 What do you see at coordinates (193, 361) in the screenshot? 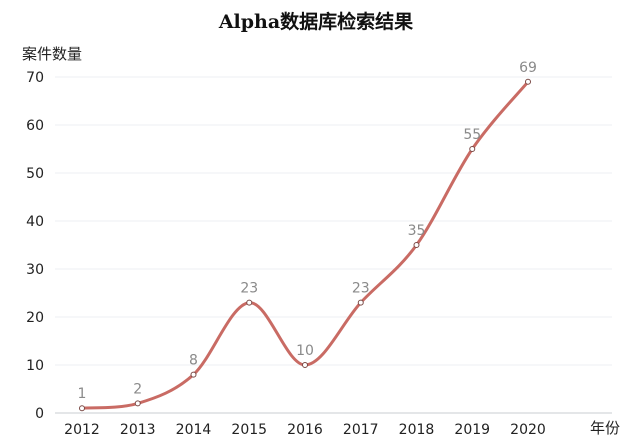
I see `data-label: 8` at bounding box center [193, 361].